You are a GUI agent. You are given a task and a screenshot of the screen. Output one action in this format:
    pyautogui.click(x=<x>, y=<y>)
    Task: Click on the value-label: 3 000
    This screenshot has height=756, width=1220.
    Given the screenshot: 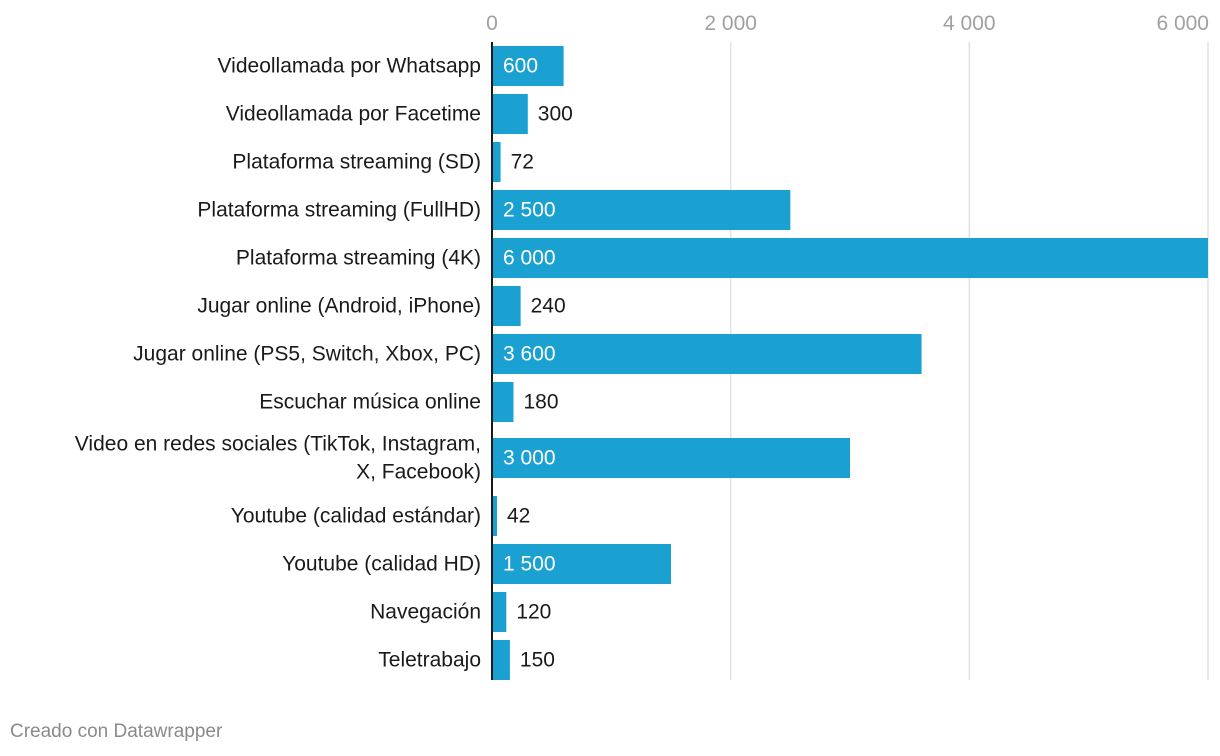 What is the action you would take?
    pyautogui.click(x=529, y=458)
    